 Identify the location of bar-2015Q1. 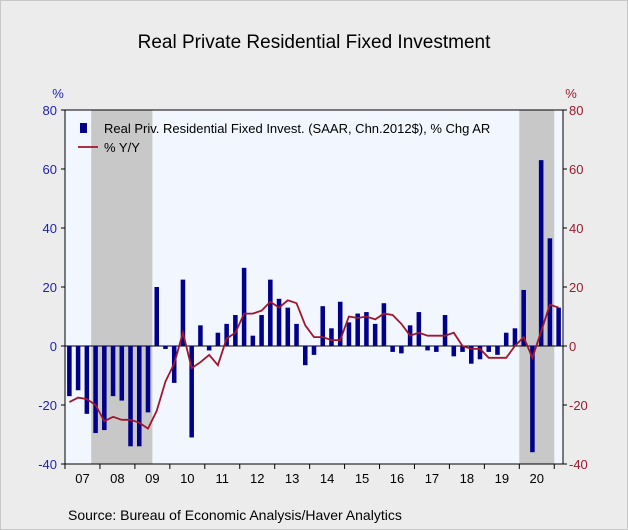
(349, 334).